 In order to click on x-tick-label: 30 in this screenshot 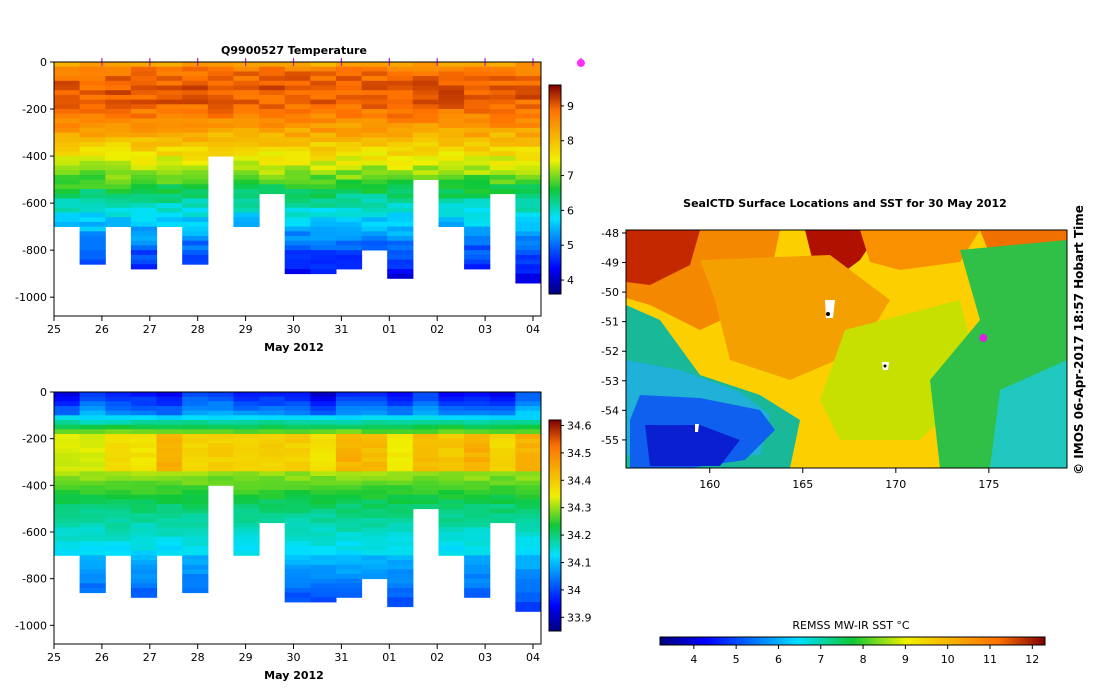, I will do `click(294, 329)`.